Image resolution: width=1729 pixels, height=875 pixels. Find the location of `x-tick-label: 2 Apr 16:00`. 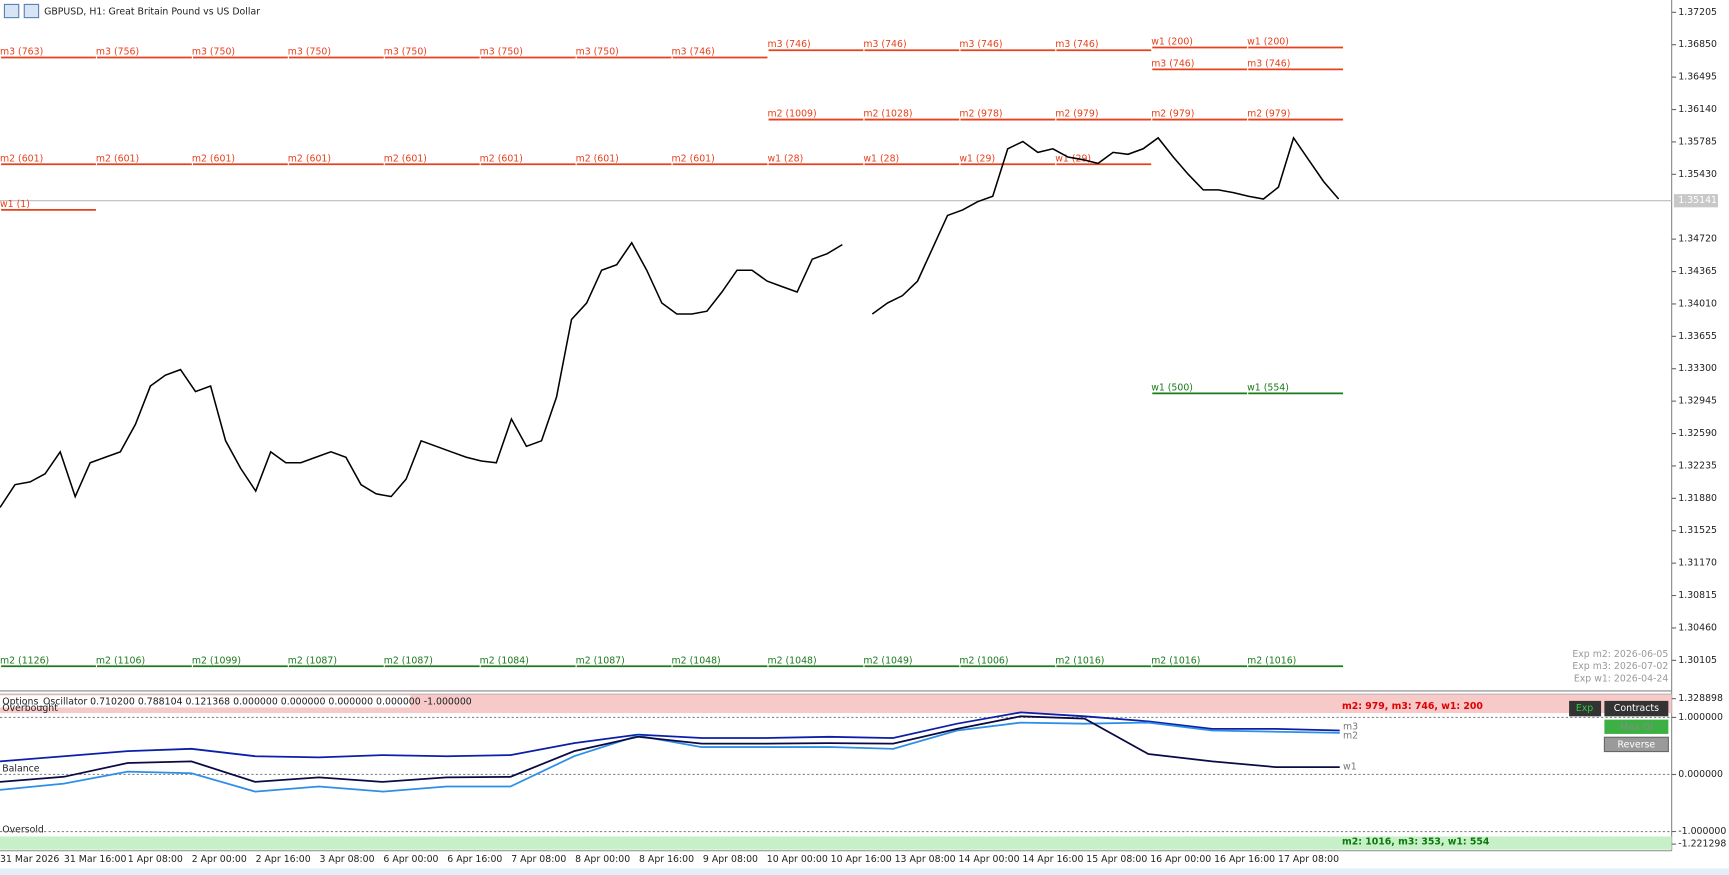

x-tick-label: 2 Apr 16:00 is located at coordinates (283, 859).